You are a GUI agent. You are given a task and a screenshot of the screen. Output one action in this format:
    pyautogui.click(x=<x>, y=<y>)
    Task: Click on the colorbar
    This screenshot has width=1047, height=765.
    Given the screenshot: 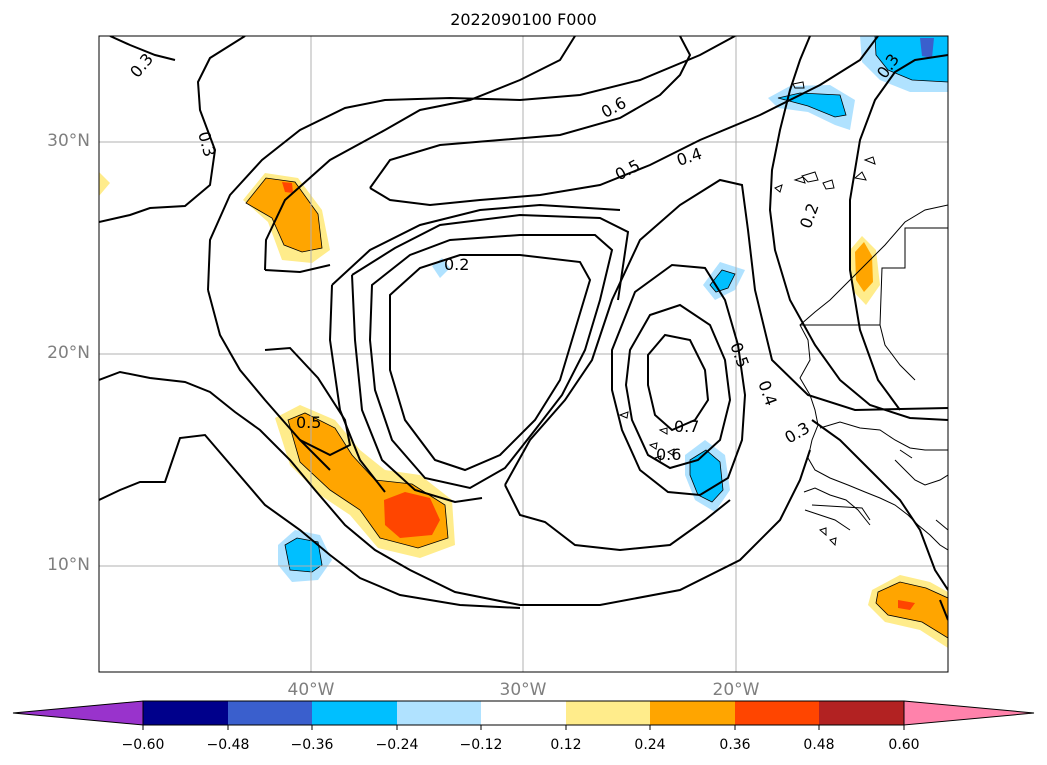 What is the action you would take?
    pyautogui.click(x=523, y=715)
    